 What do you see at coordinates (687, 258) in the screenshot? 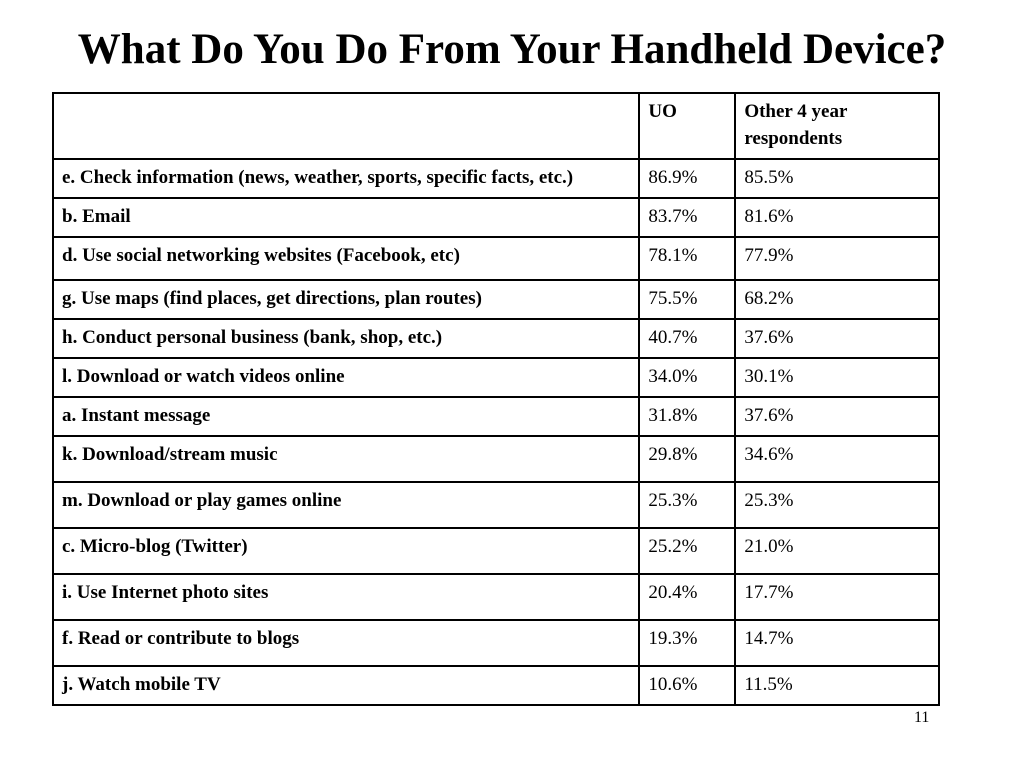
I see `uo-percent-cell: 78.1%` at bounding box center [687, 258].